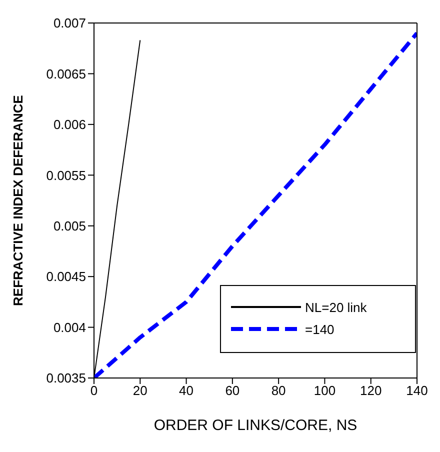 Image resolution: width=440 pixels, height=452 pixels. Describe the element at coordinates (69, 327) in the screenshot. I see `y-tick-label: 0.004` at that location.